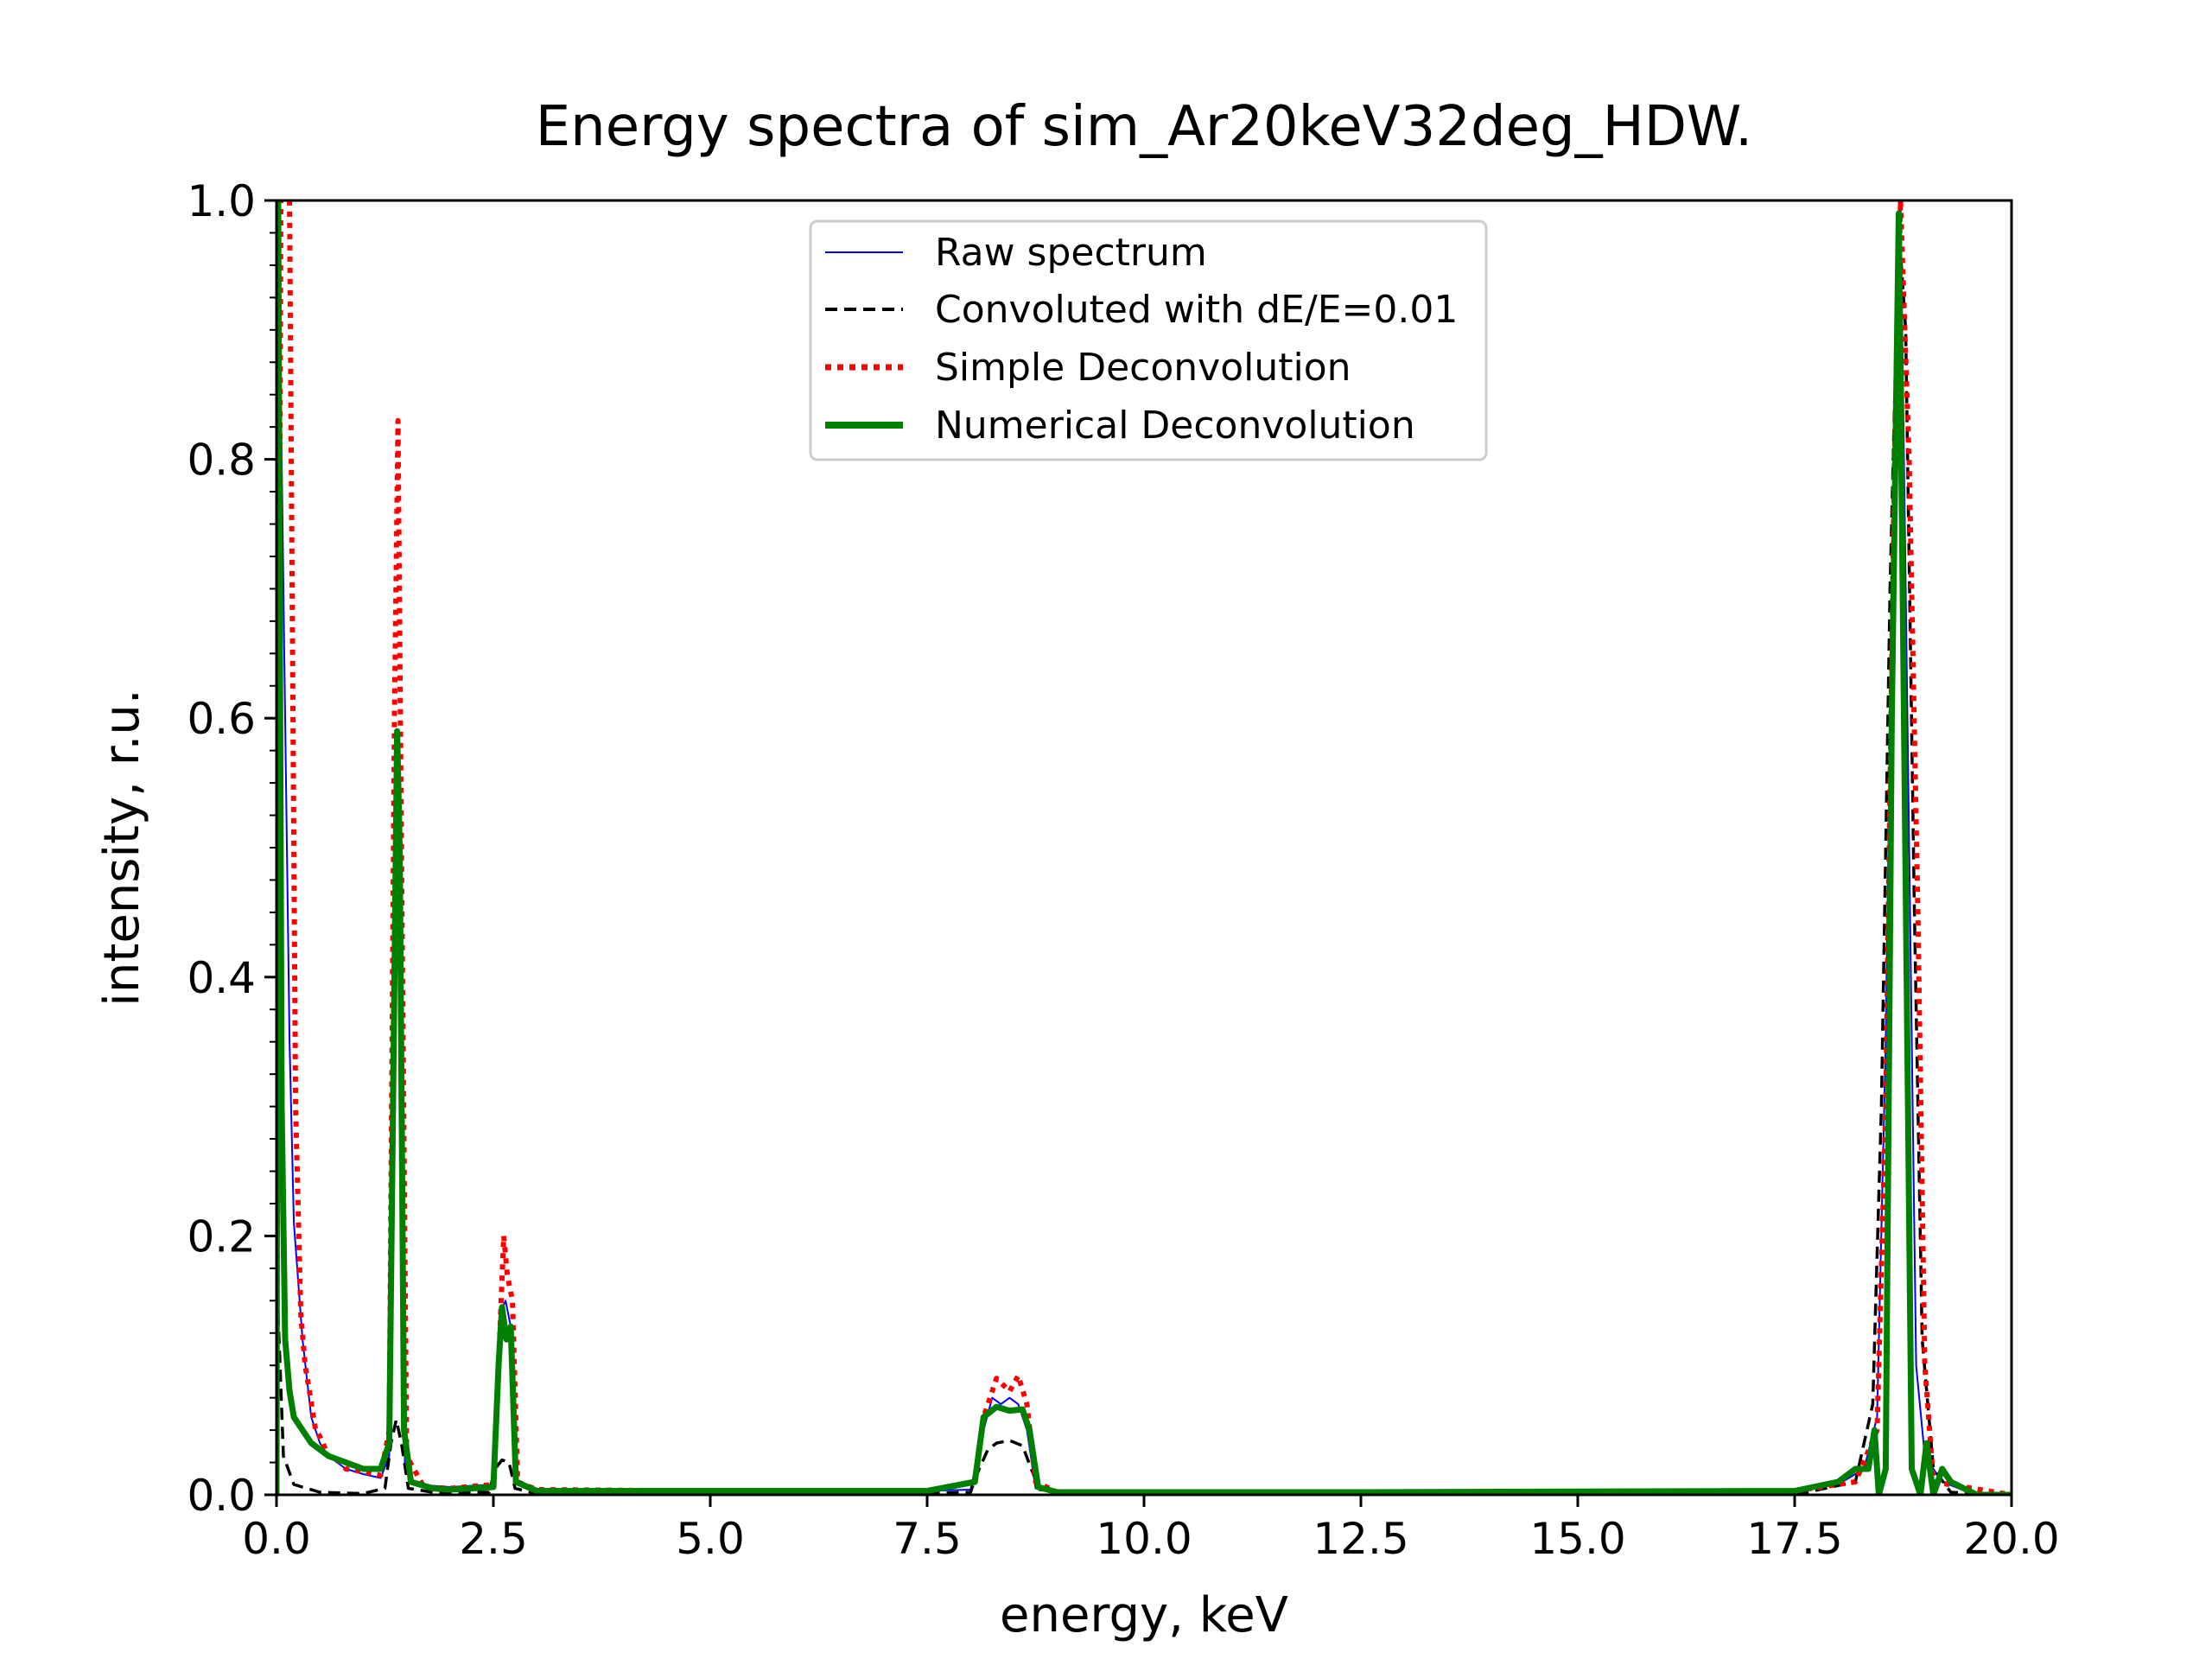  I want to click on y-tick-label: 0.2, so click(221, 1236).